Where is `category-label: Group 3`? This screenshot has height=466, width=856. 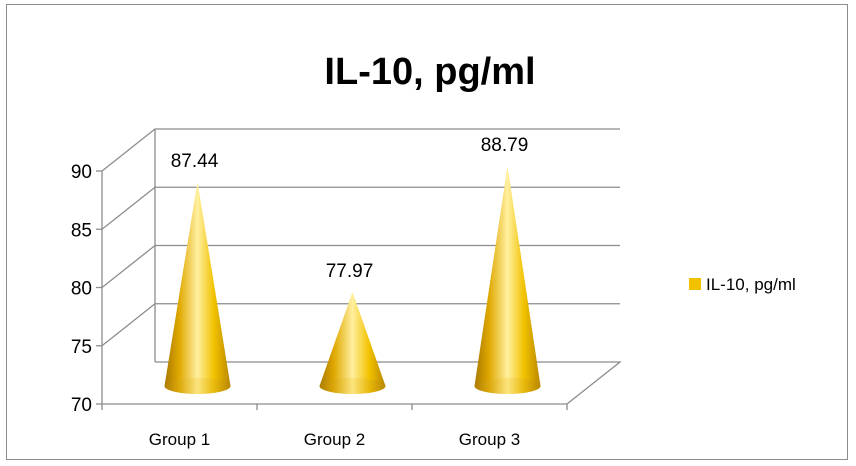
category-label: Group 3 is located at coordinates (489, 439).